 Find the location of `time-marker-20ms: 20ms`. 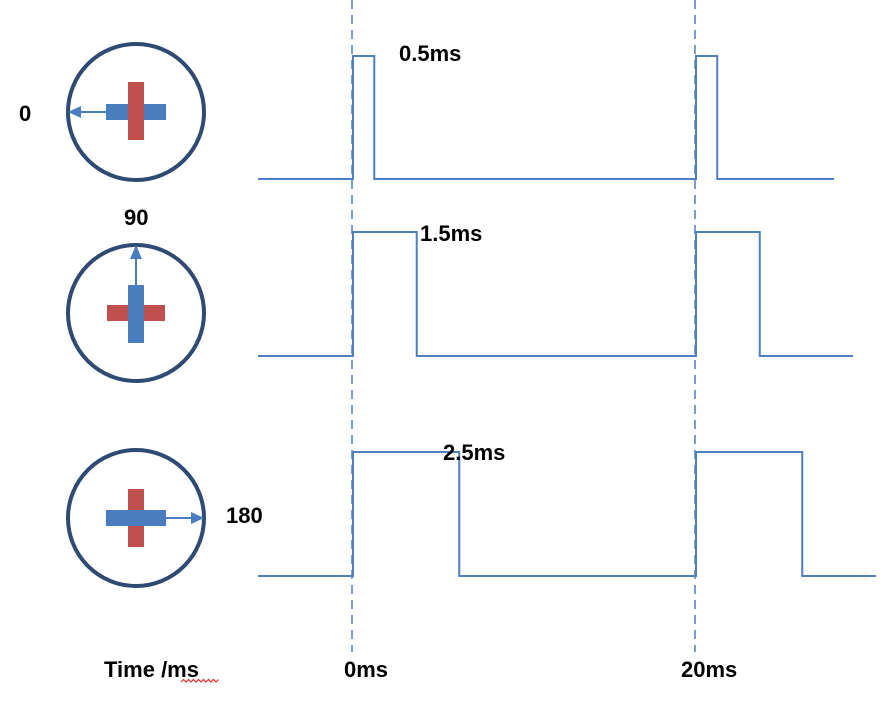

time-marker-20ms: 20ms is located at coordinates (709, 669).